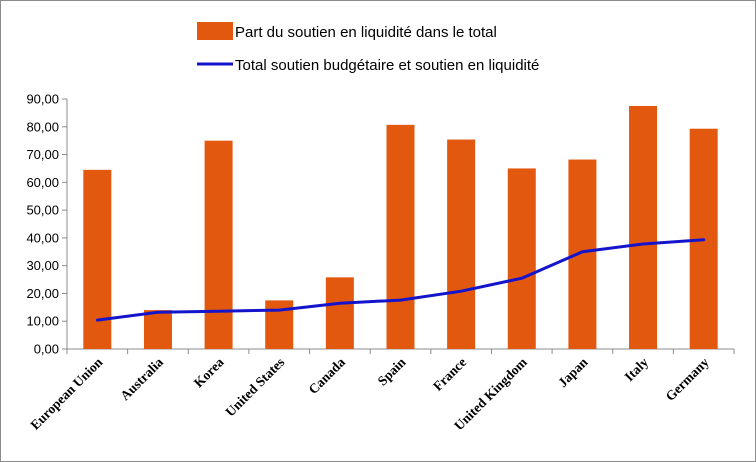  I want to click on y-tick-label: 50,00, so click(42, 210).